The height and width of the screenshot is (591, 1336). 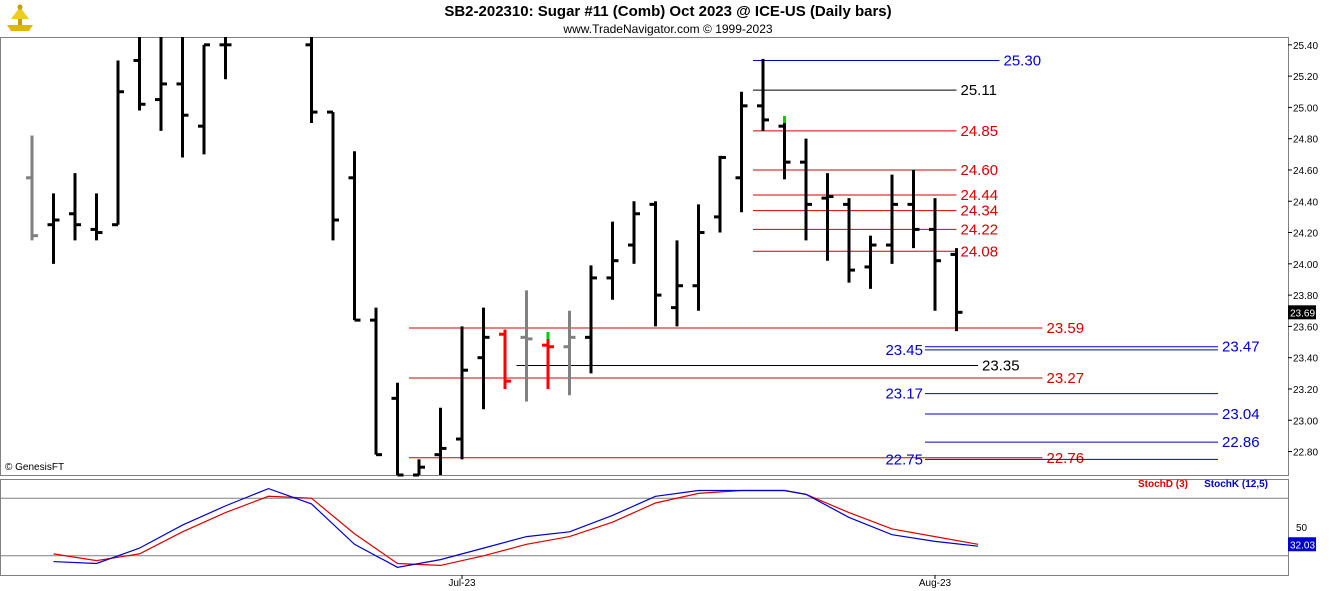 What do you see at coordinates (1302, 528) in the screenshot?
I see `stochastic-axis-label: 50` at bounding box center [1302, 528].